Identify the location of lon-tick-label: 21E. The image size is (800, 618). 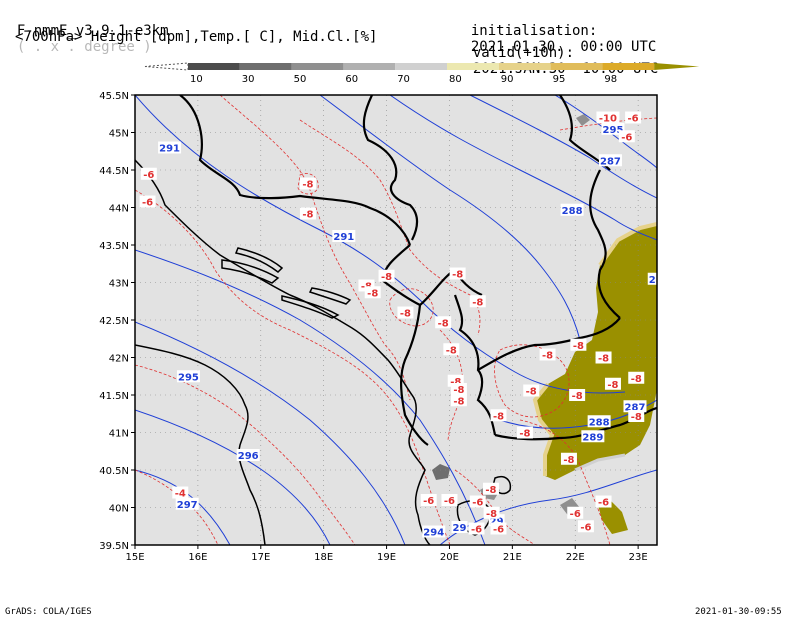
(512, 557).